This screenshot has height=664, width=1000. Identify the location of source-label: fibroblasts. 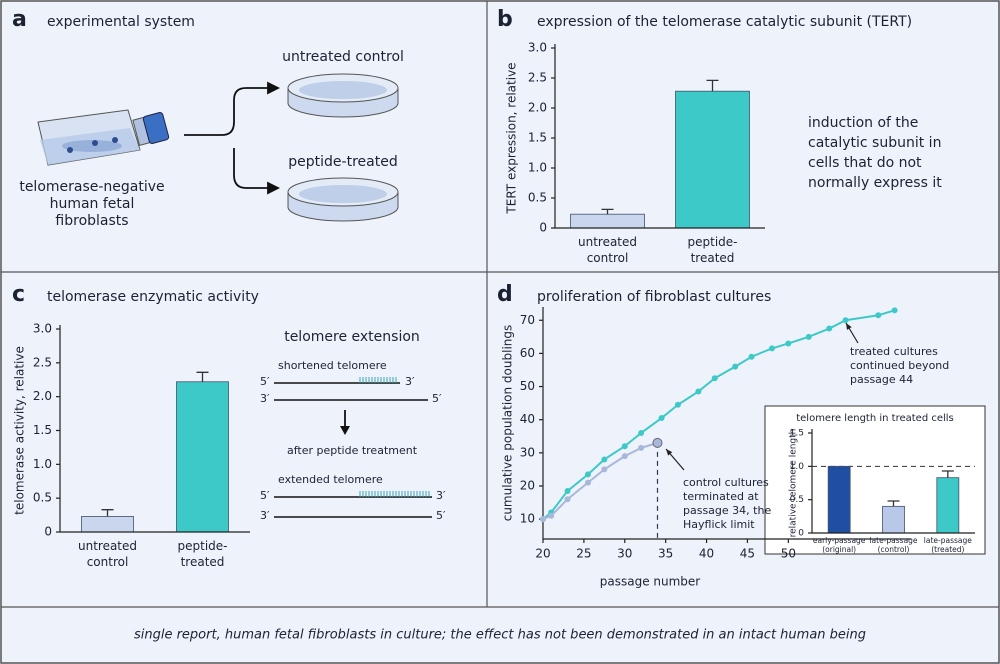
(91, 221).